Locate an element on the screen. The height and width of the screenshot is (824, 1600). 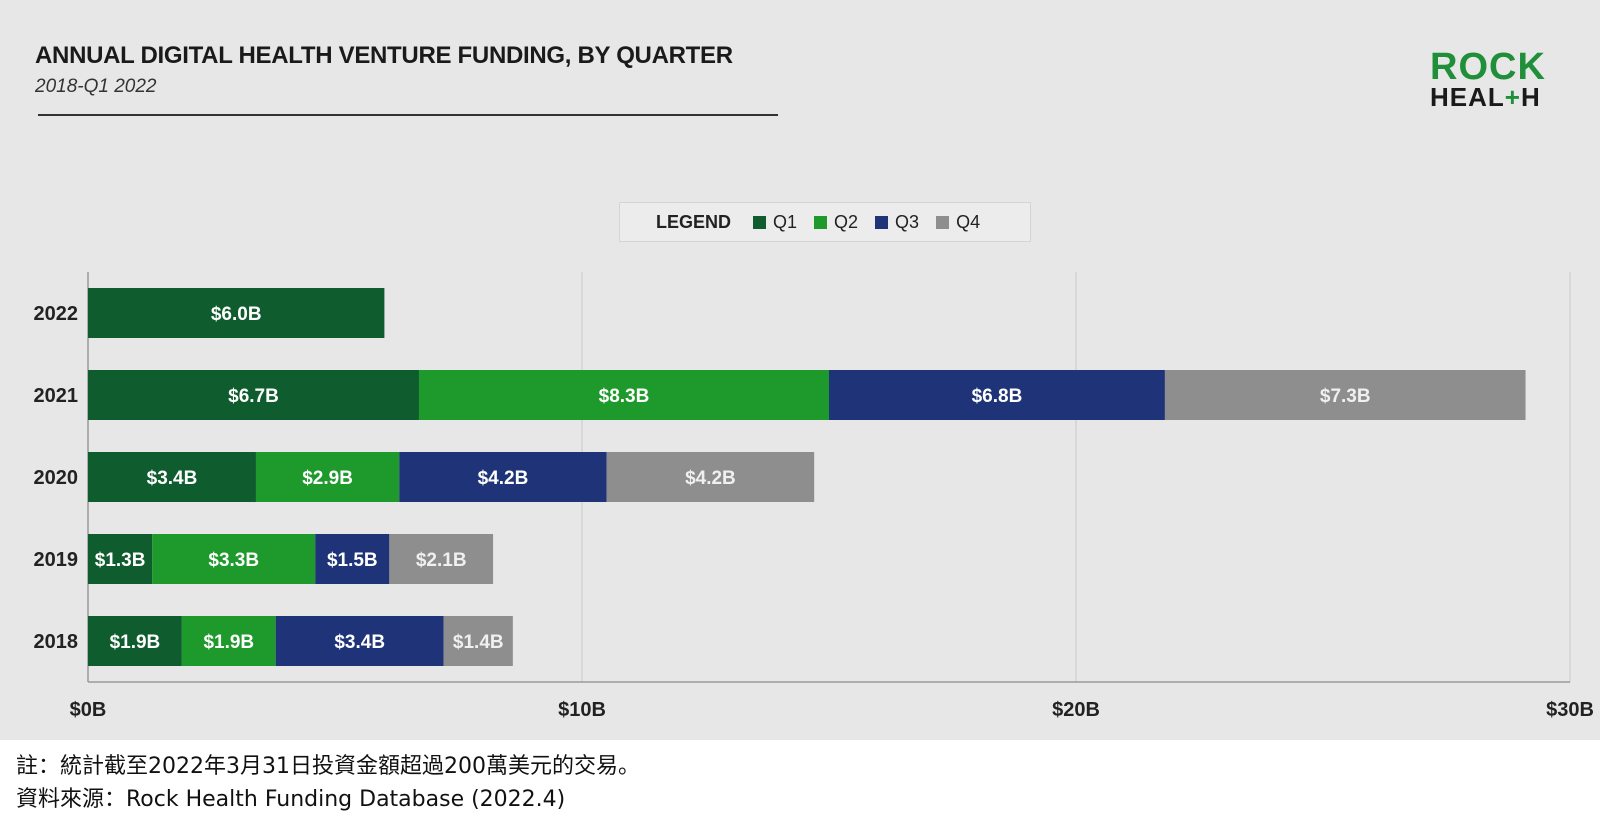
y-tick-label-2020: 2020 is located at coordinates (56, 478).